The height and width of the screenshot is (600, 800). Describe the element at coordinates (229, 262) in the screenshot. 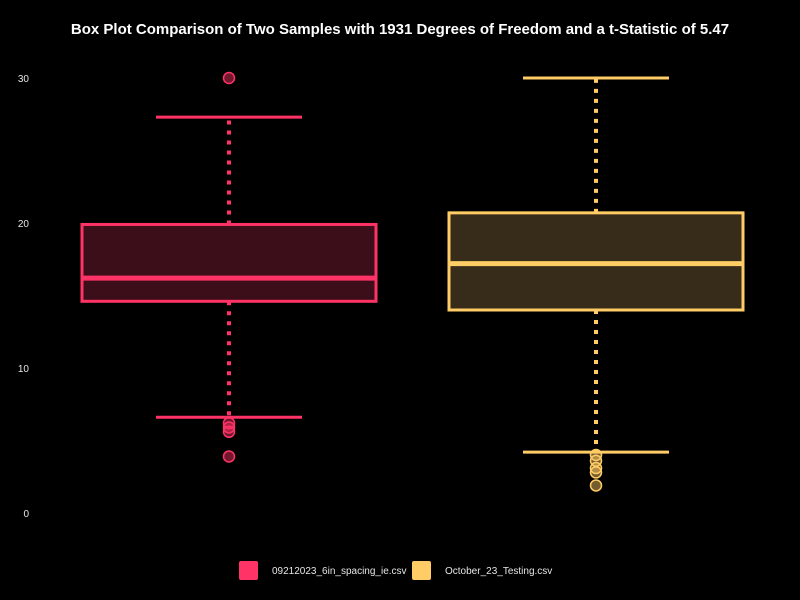

I see `iqr-box` at that location.